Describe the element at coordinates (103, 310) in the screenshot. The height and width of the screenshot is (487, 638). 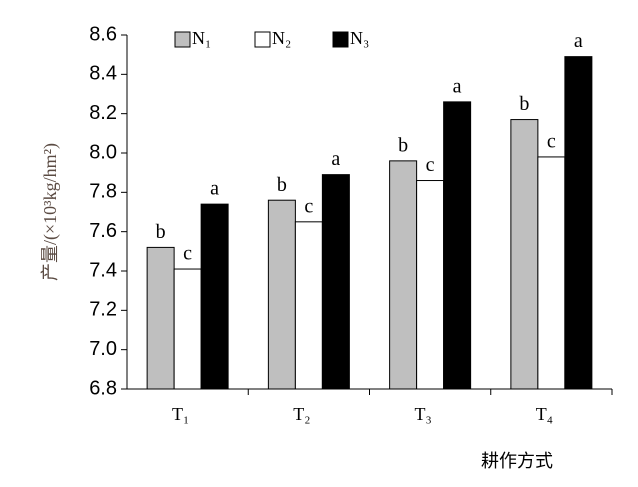
I see `y-tick-label: 7.2` at that location.